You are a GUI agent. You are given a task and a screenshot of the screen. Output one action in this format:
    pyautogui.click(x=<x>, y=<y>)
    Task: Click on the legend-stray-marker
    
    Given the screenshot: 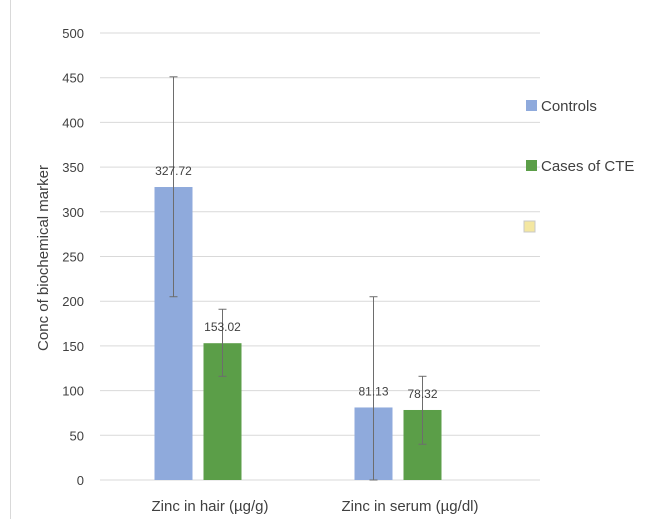 What is the action you would take?
    pyautogui.click(x=529, y=226)
    